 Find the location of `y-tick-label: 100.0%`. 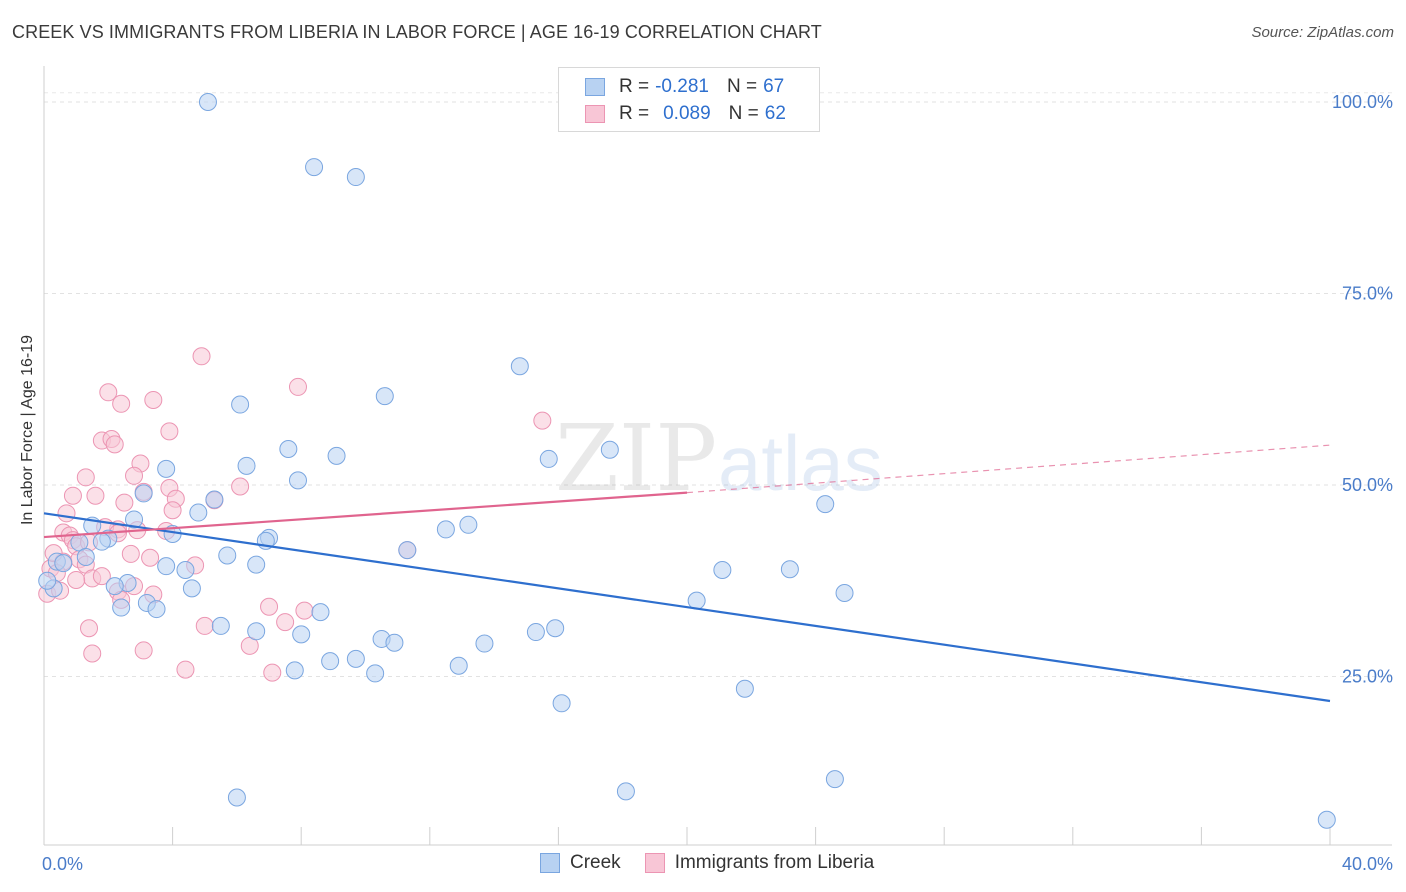

y-tick-label: 100.0% is located at coordinates (1362, 102).